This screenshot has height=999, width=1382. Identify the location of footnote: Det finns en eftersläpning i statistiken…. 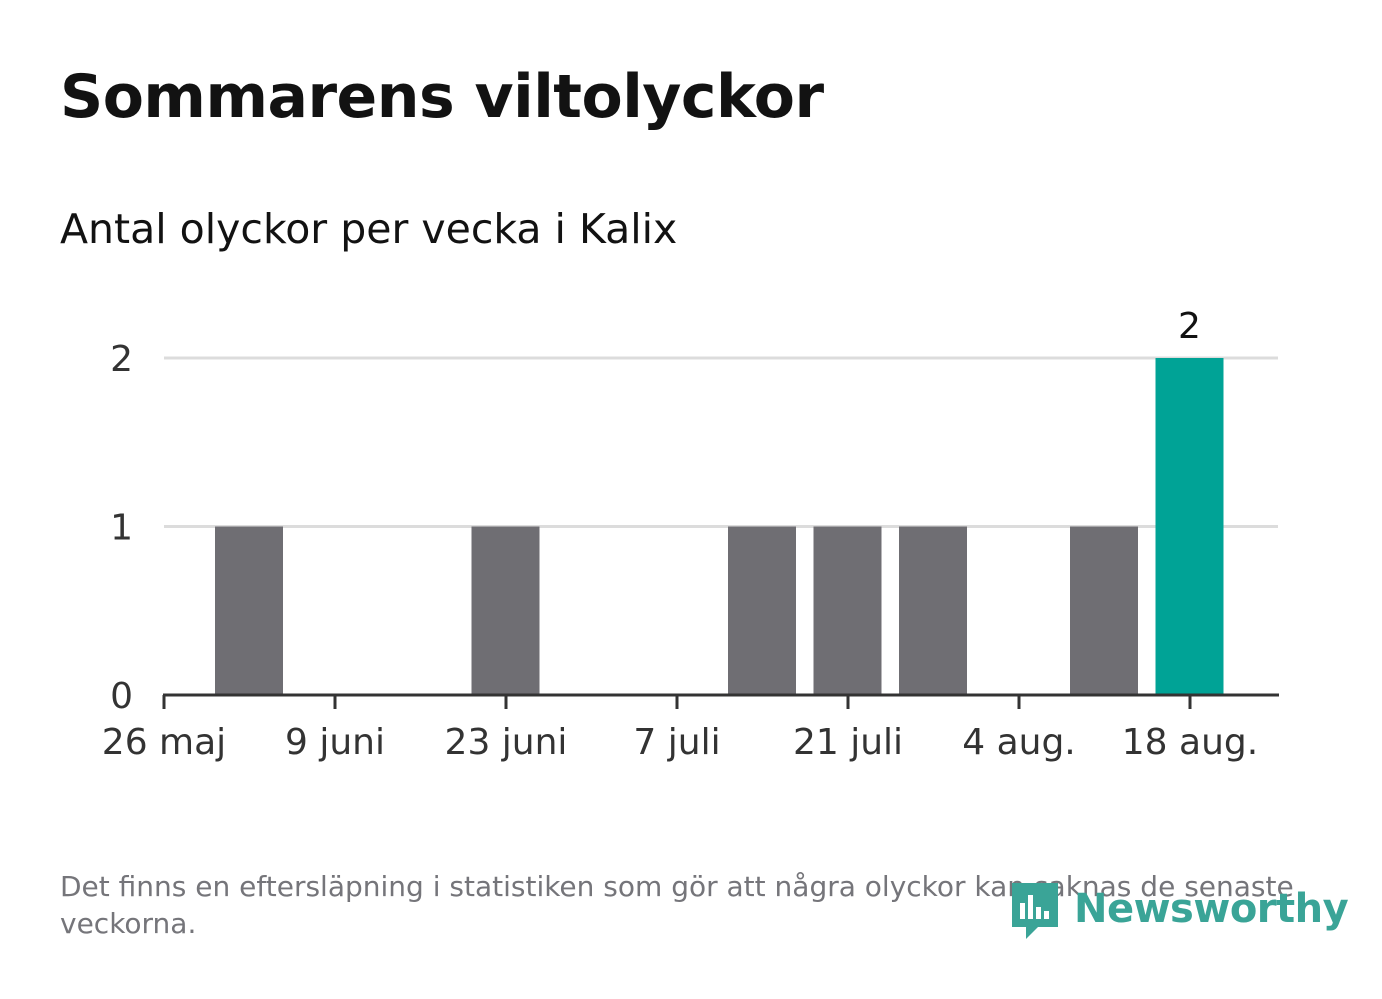
(677, 905).